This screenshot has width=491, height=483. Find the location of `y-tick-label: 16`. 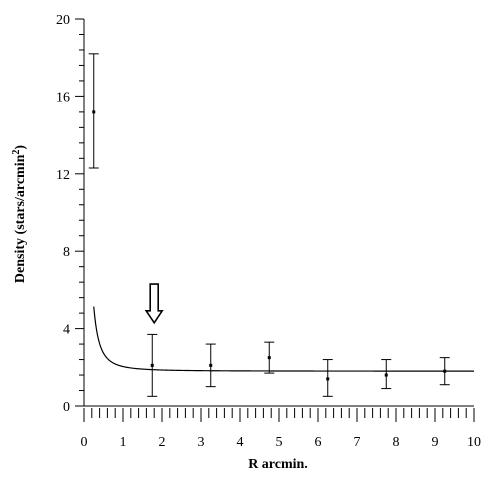

y-tick-label: 16 is located at coordinates (63, 97).